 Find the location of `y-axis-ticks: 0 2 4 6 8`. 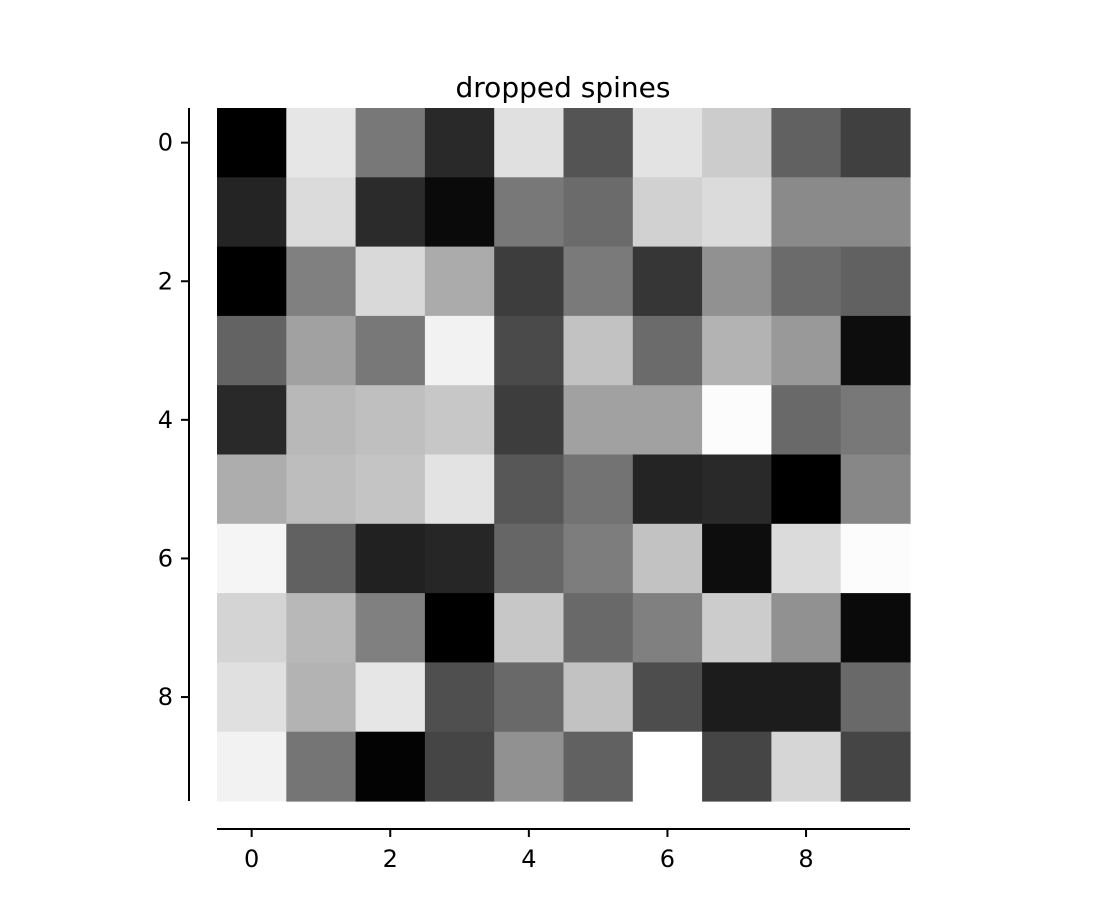

y-axis-ticks: 0 2 4 6 8 is located at coordinates (173, 420).